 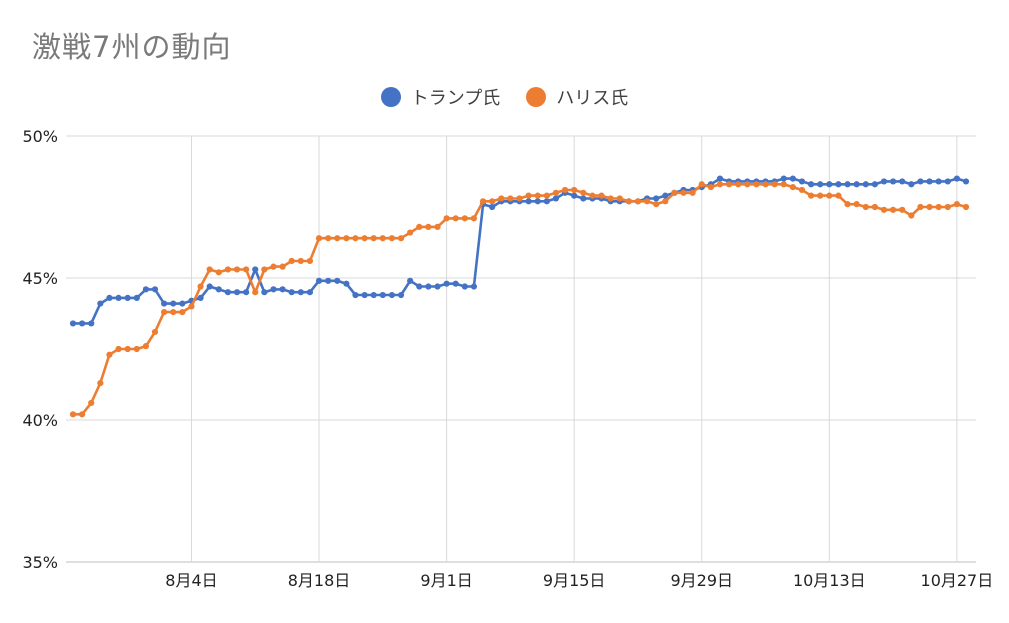 What do you see at coordinates (191, 580) in the screenshot?
I see `x-tick-label: 8月4日` at bounding box center [191, 580].